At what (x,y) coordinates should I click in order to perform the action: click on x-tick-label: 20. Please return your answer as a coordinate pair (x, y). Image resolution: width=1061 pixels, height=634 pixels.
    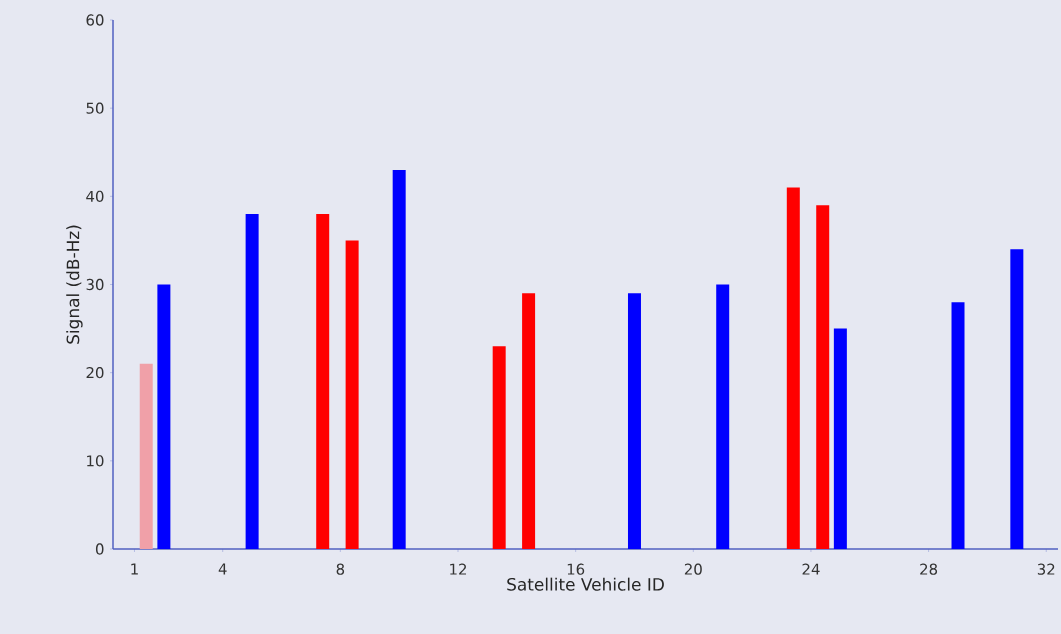
    Looking at the image, I should click on (693, 569).